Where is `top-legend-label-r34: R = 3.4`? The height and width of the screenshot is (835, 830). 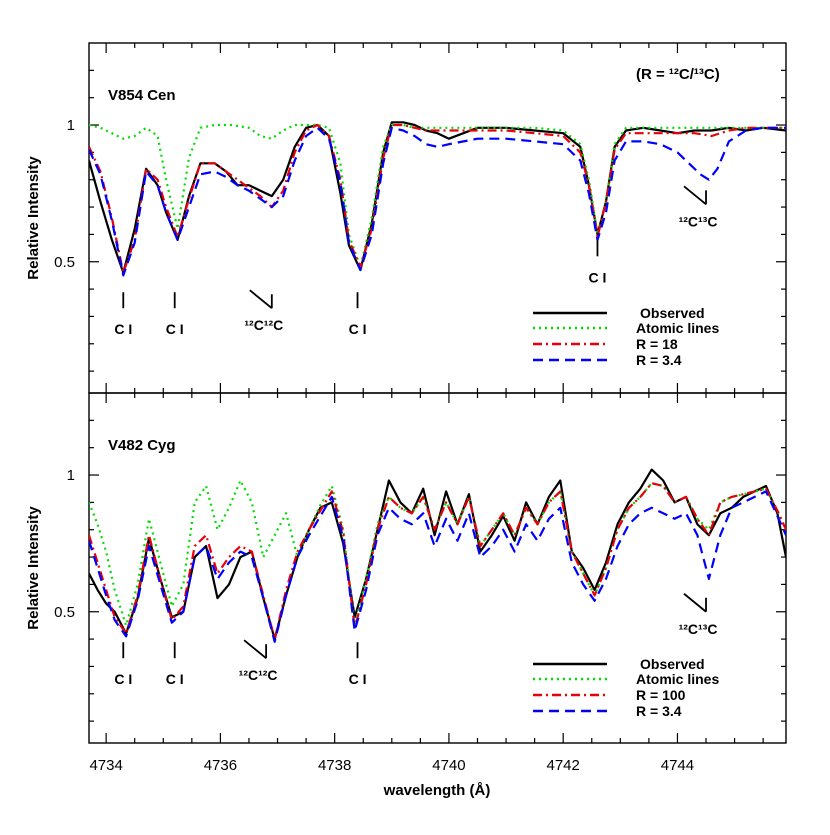
top-legend-label-r34: R = 3.4 is located at coordinates (659, 360).